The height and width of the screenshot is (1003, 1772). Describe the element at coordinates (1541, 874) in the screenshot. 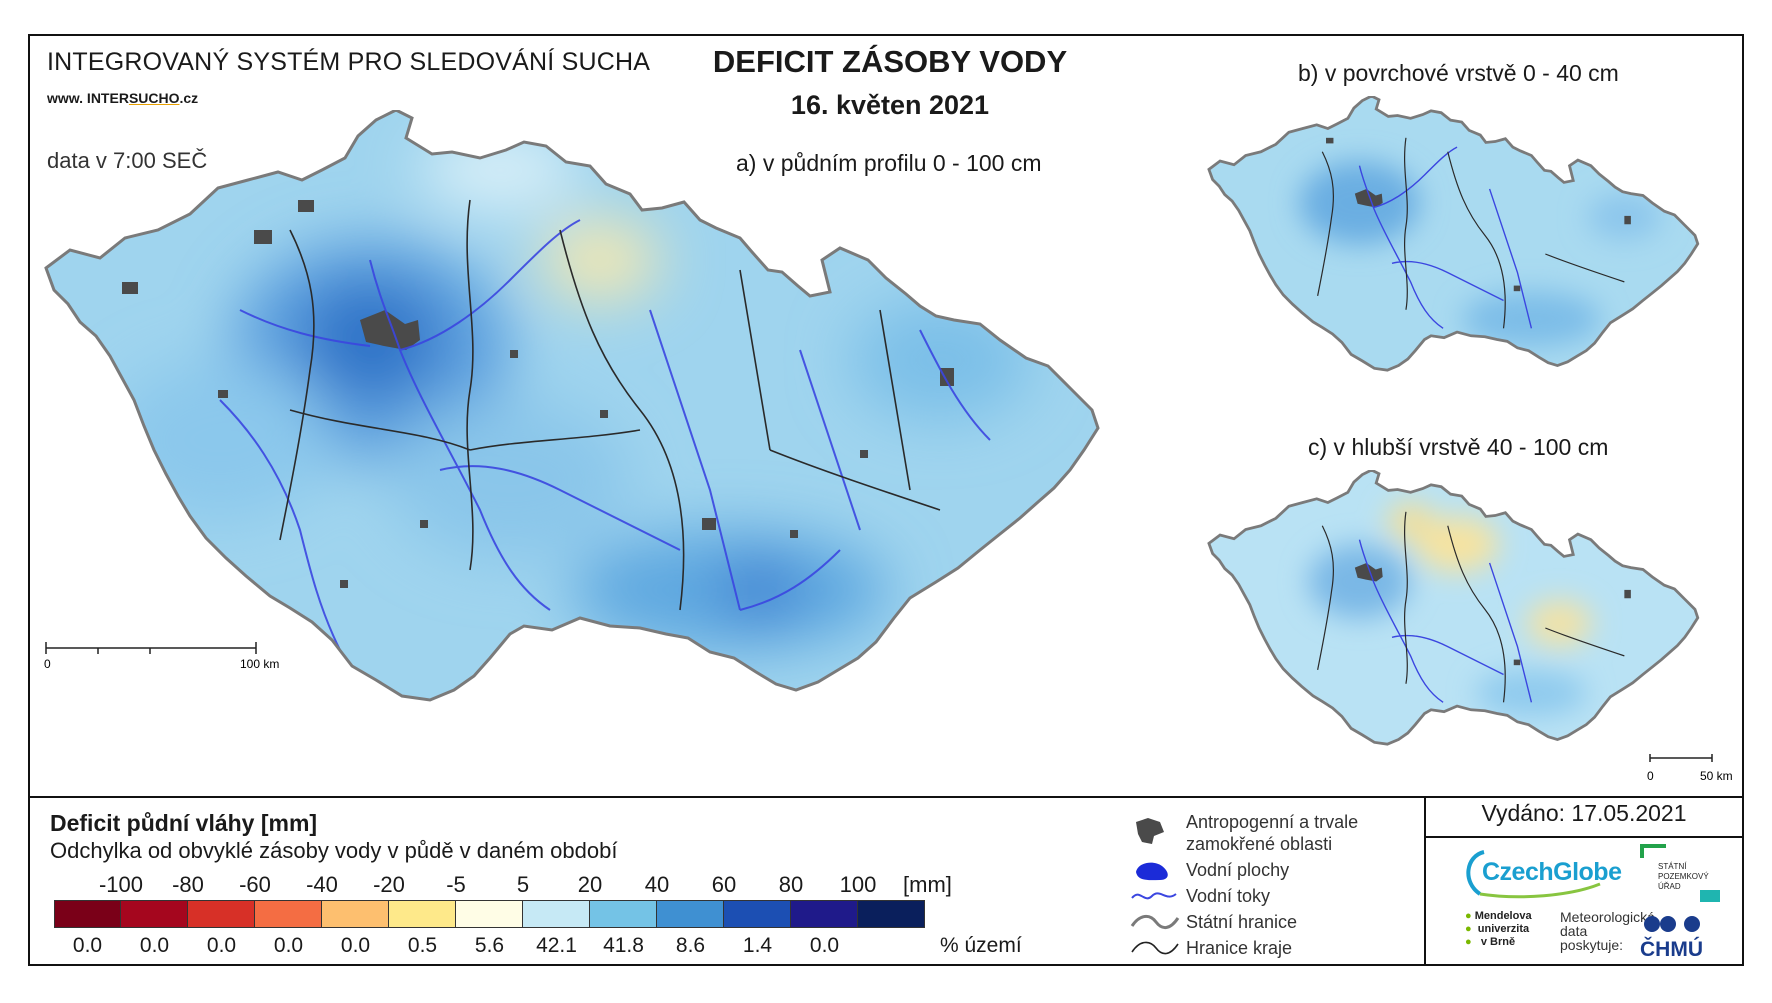

I see `czechglobe-logo: CzechGlobe` at that location.